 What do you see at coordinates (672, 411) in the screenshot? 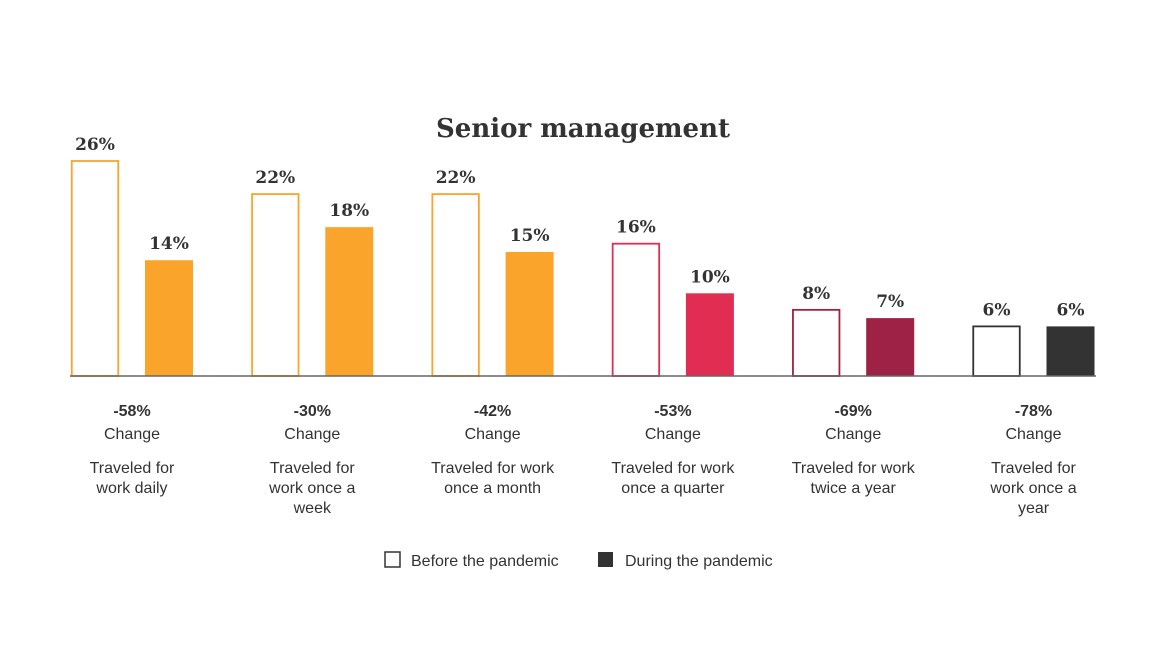
I see `change-value: -53%` at bounding box center [672, 411].